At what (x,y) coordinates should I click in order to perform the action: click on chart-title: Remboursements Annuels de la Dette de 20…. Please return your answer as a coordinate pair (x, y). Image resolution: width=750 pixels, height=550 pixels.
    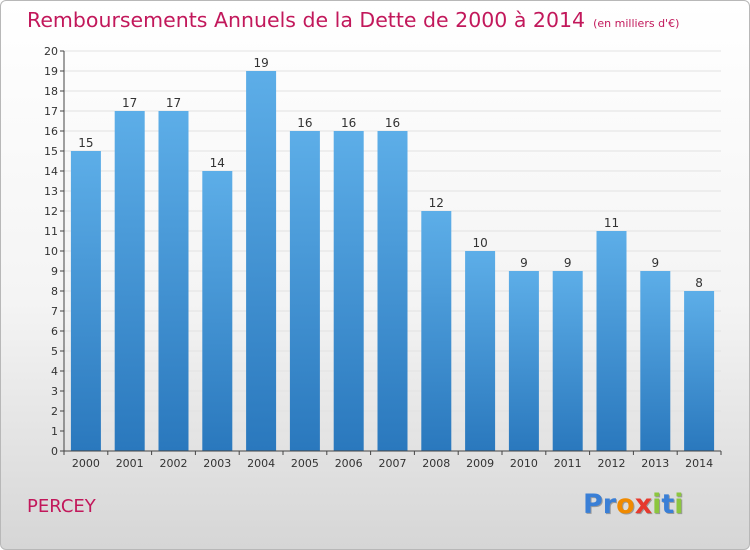
    Looking at the image, I should click on (353, 20).